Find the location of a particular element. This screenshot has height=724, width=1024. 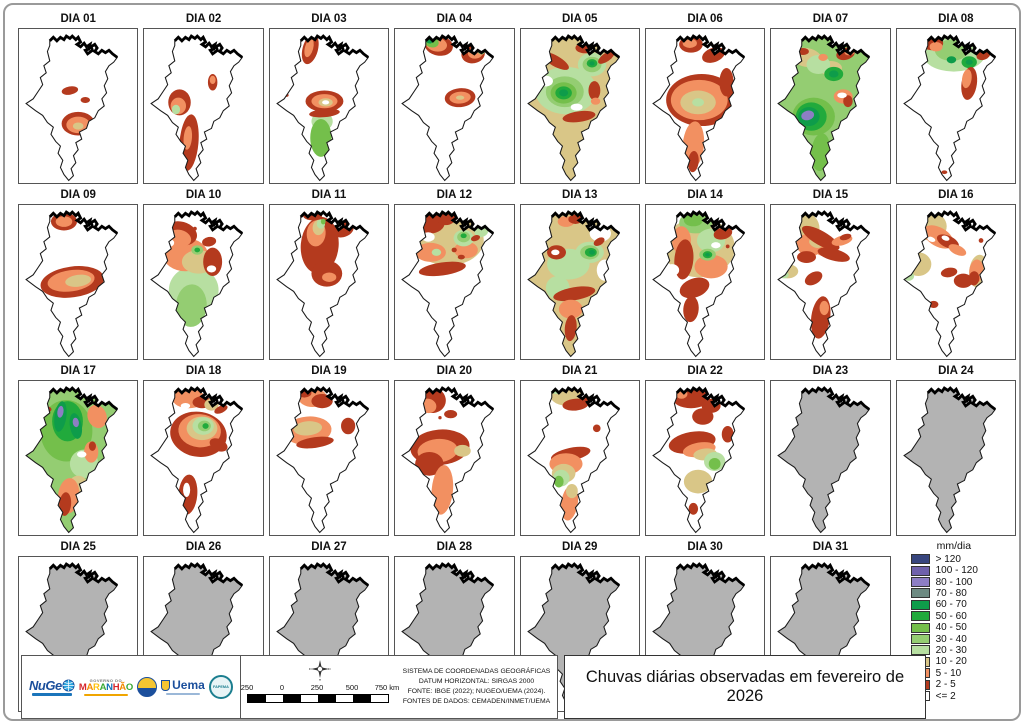

legend-item: 40 - 50 is located at coordinates (963, 628).